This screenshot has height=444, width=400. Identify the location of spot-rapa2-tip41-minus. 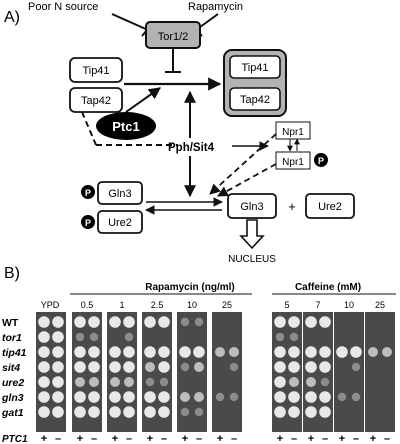
(129, 352).